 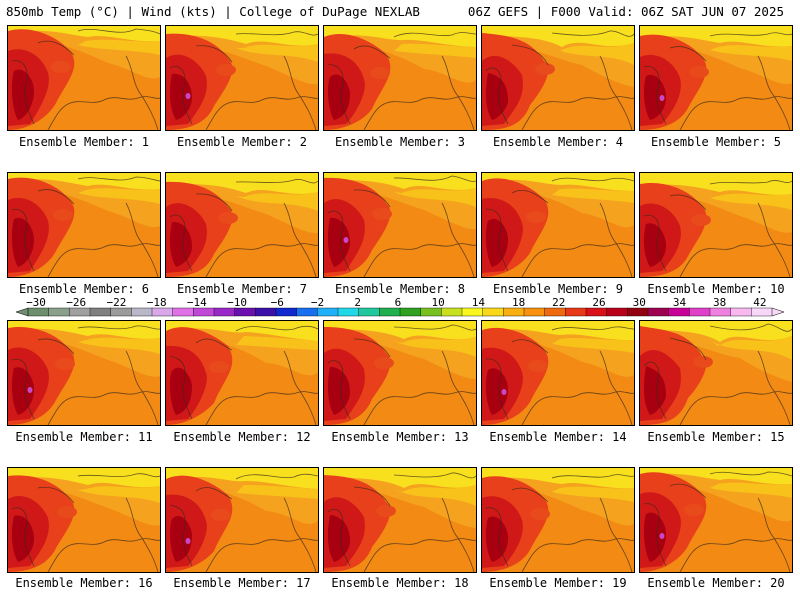 I want to click on colorbar-tick-label: −26, so click(x=76, y=302).